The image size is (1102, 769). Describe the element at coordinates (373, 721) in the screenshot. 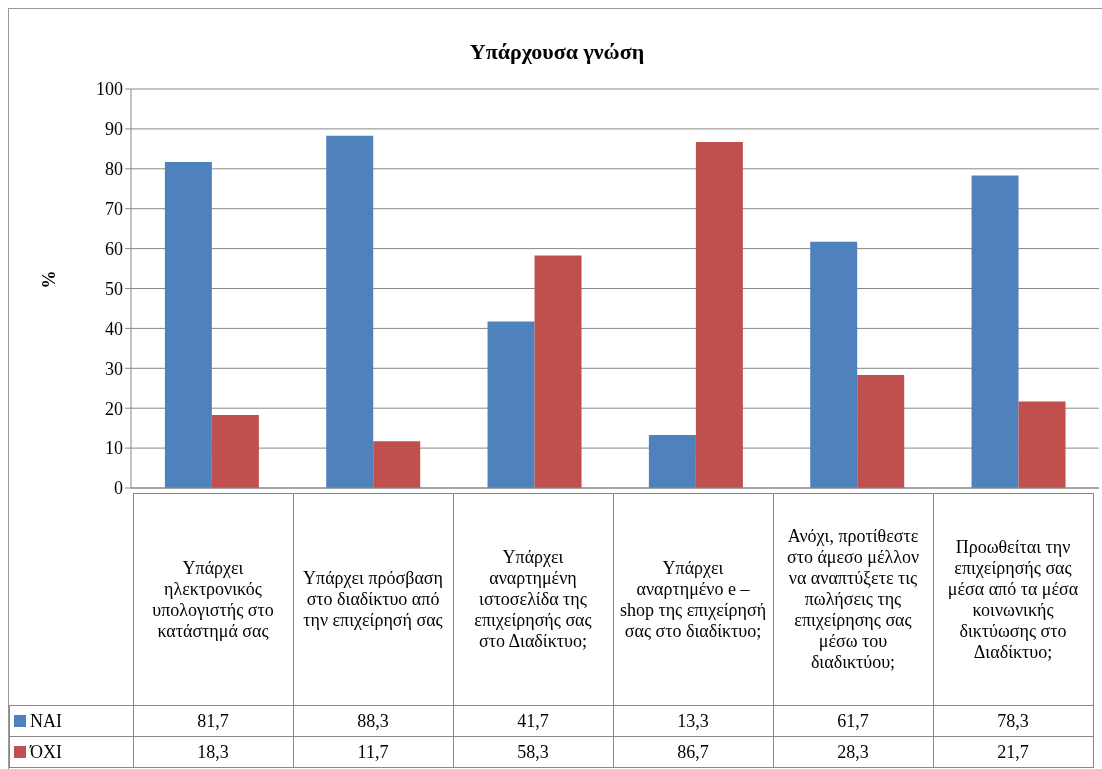

I see `data-label: 88,3` at that location.